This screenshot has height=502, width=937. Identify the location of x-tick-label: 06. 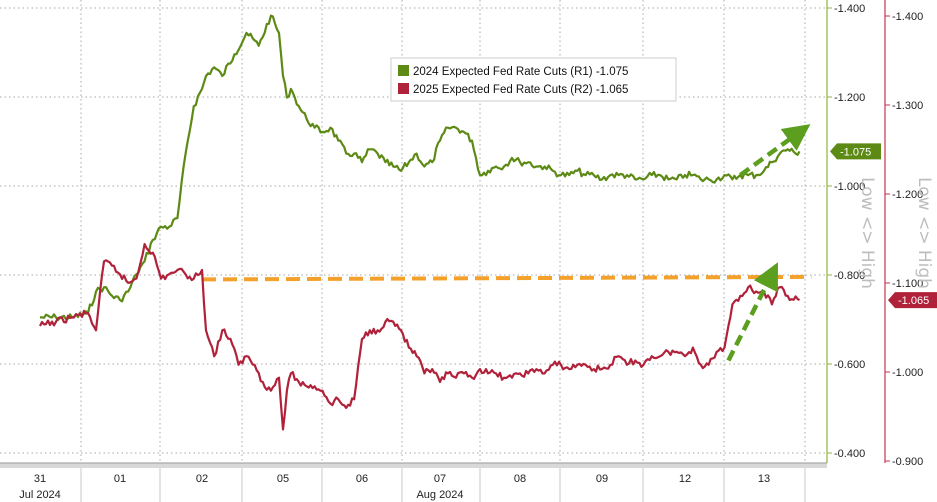
(362, 479).